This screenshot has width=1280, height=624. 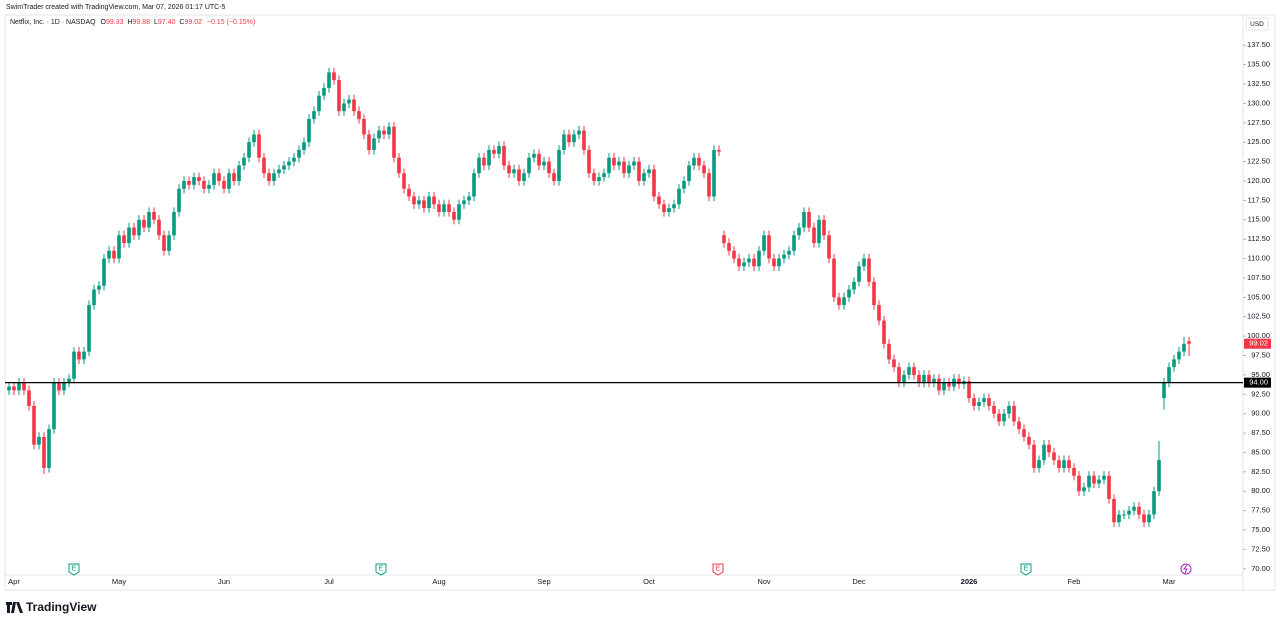 I want to click on ohlc-label: H, so click(x=129, y=22).